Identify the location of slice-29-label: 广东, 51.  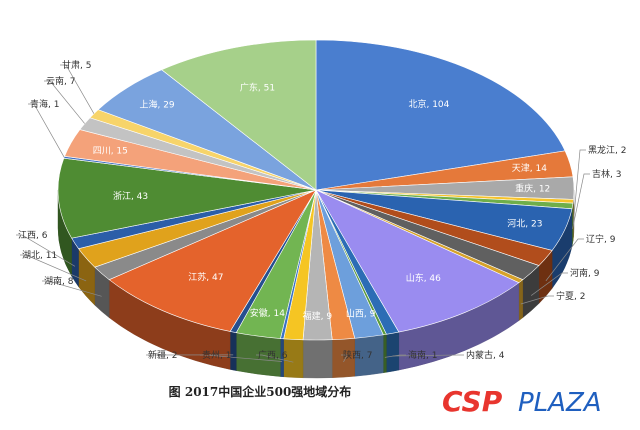
(257, 87).